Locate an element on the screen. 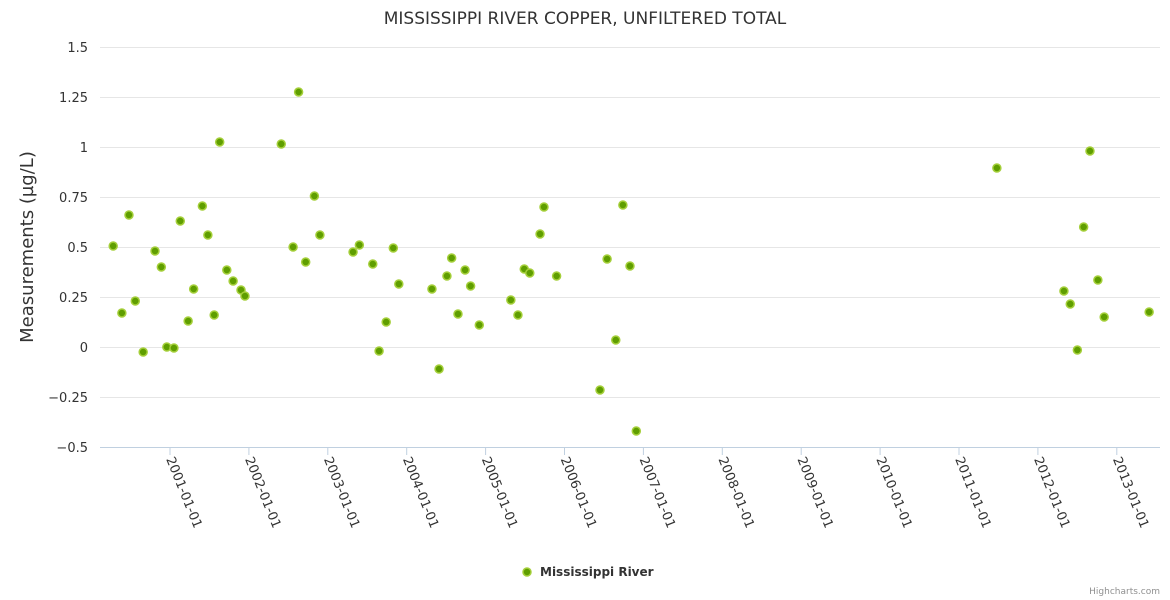  y-axis-ticks: −0.5 −0.25 0 0.25 0.5 0.75 1 1.25 1.5 is located at coordinates (68, 248).